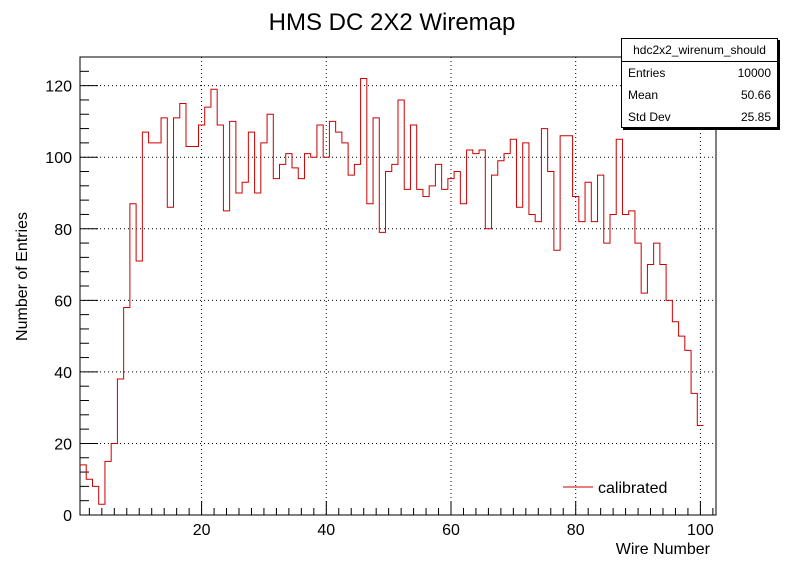 This screenshot has width=796, height=572. I want to click on y-axis-label: Number of Entries, so click(22, 276).